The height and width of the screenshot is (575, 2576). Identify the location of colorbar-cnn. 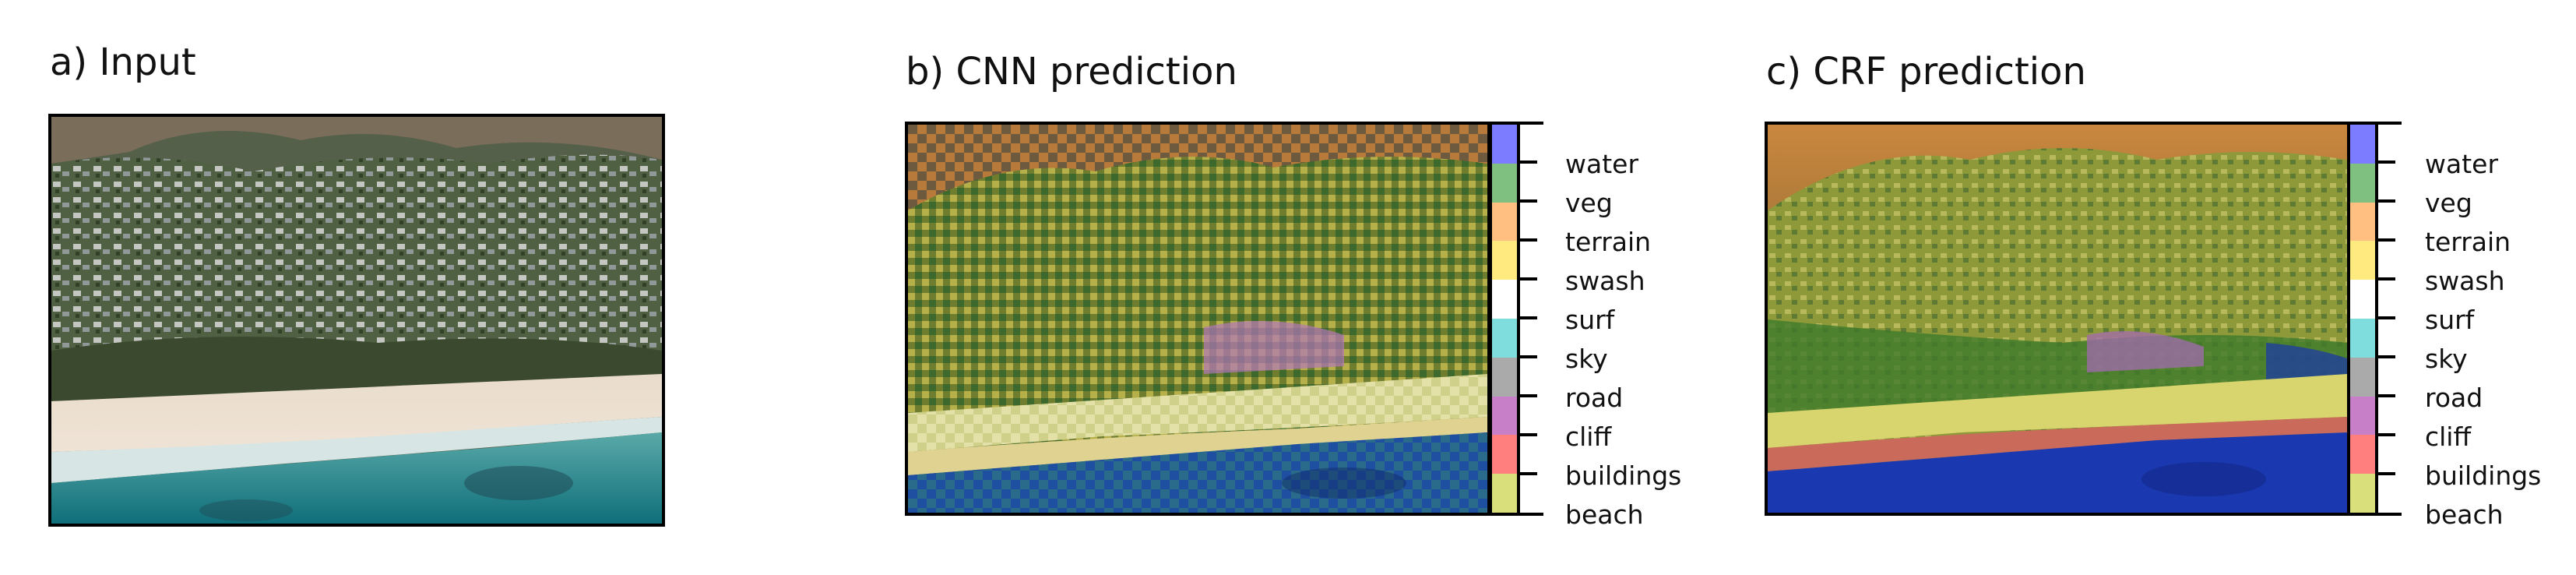
(1504, 319).